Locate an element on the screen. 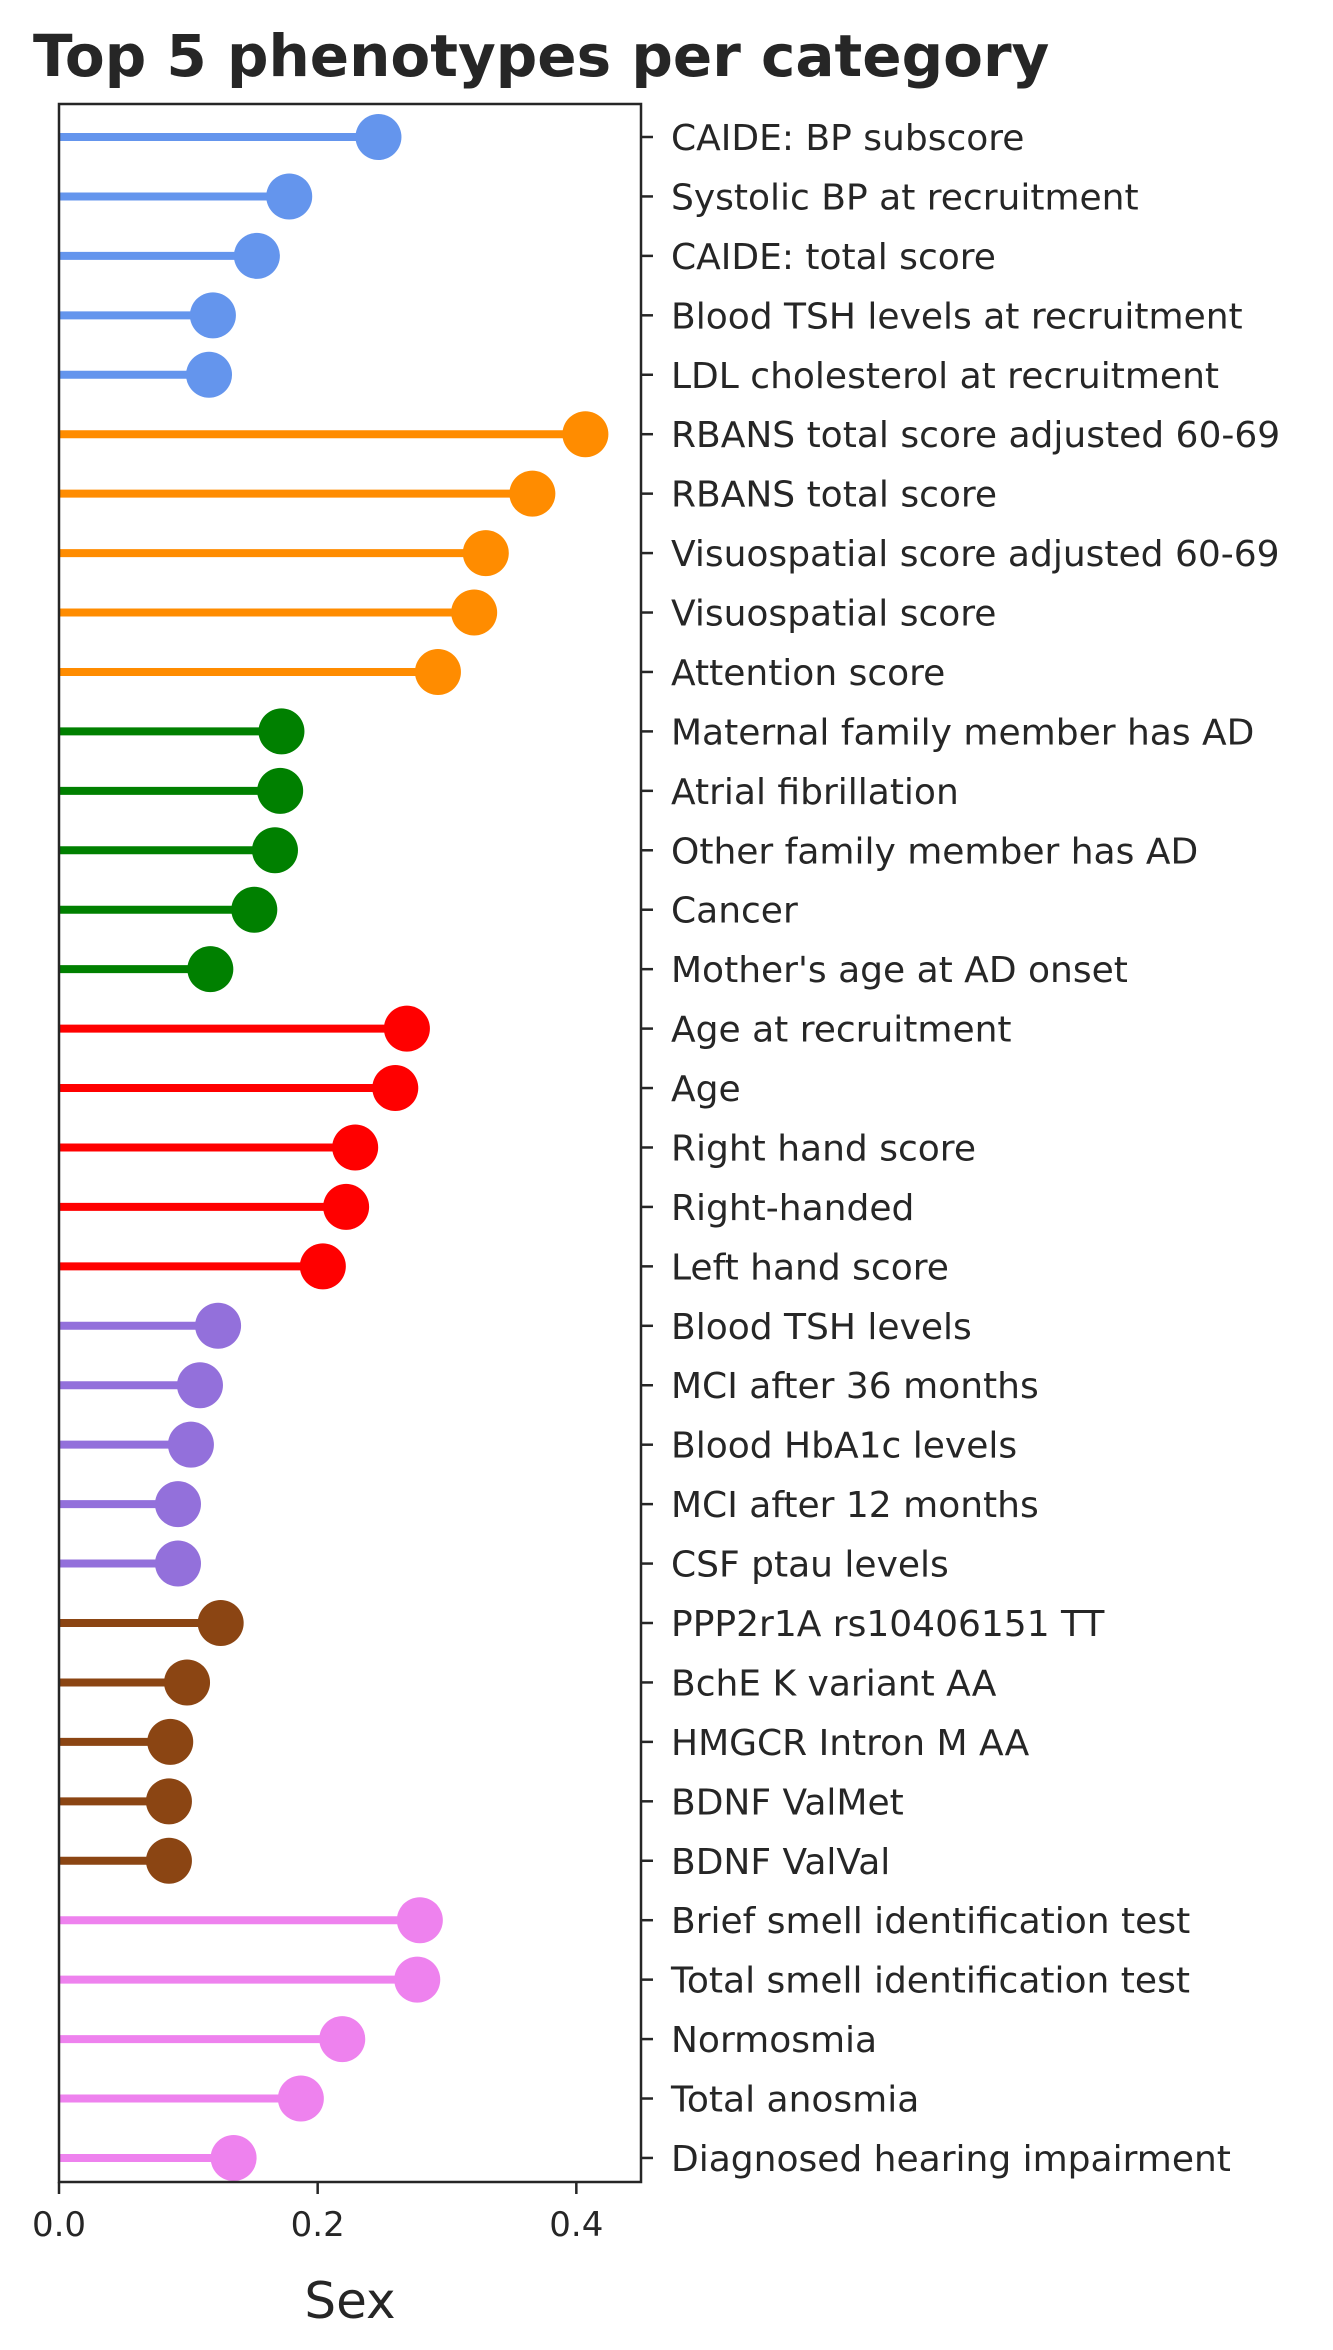 This screenshot has height=2350, width=1333. chart-title: Top 5 phenotypes per category is located at coordinates (541, 56).